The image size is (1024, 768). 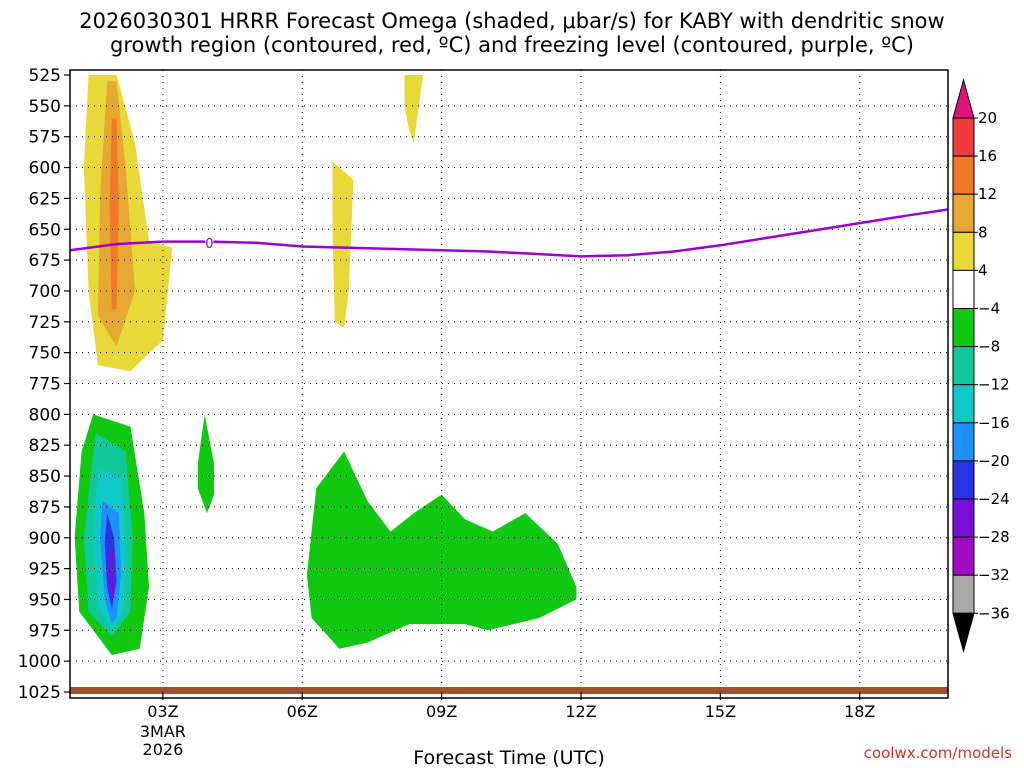 What do you see at coordinates (45, 199) in the screenshot?
I see `y-tick-label-4: 625` at bounding box center [45, 199].